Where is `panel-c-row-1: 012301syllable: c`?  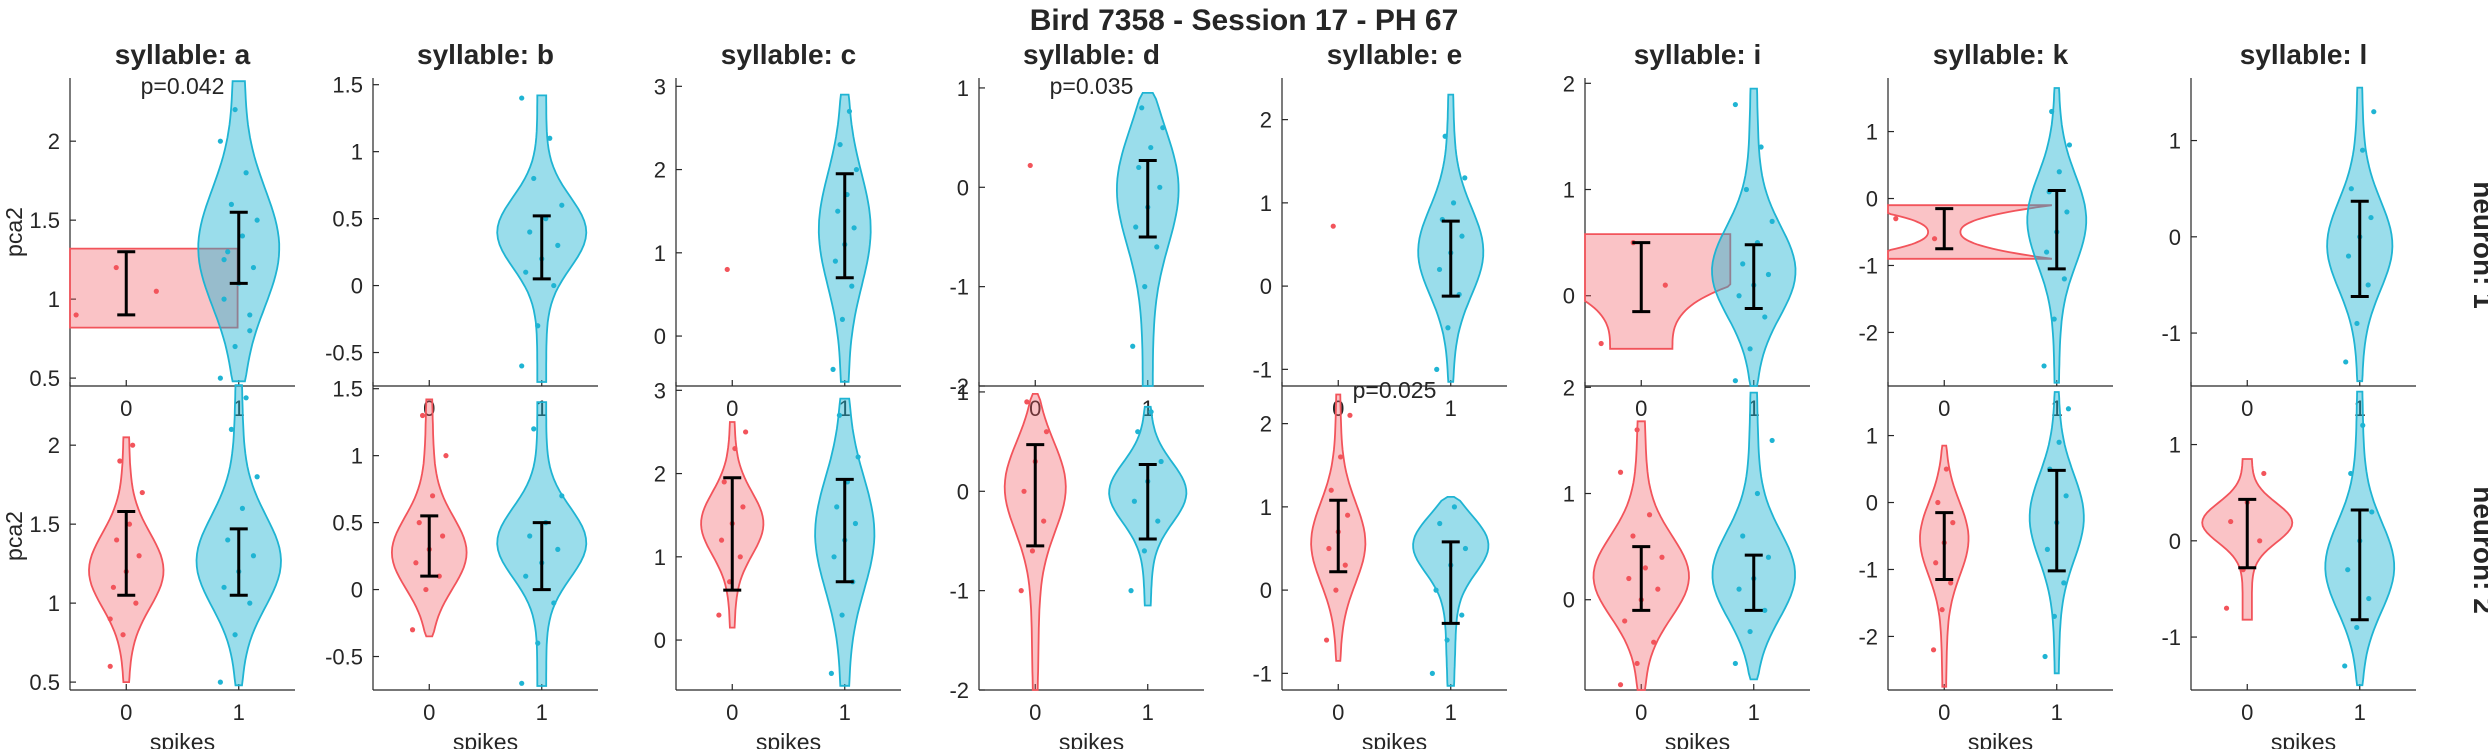
panel-c-row-1: 012301syllable: c is located at coordinates (777, 230).